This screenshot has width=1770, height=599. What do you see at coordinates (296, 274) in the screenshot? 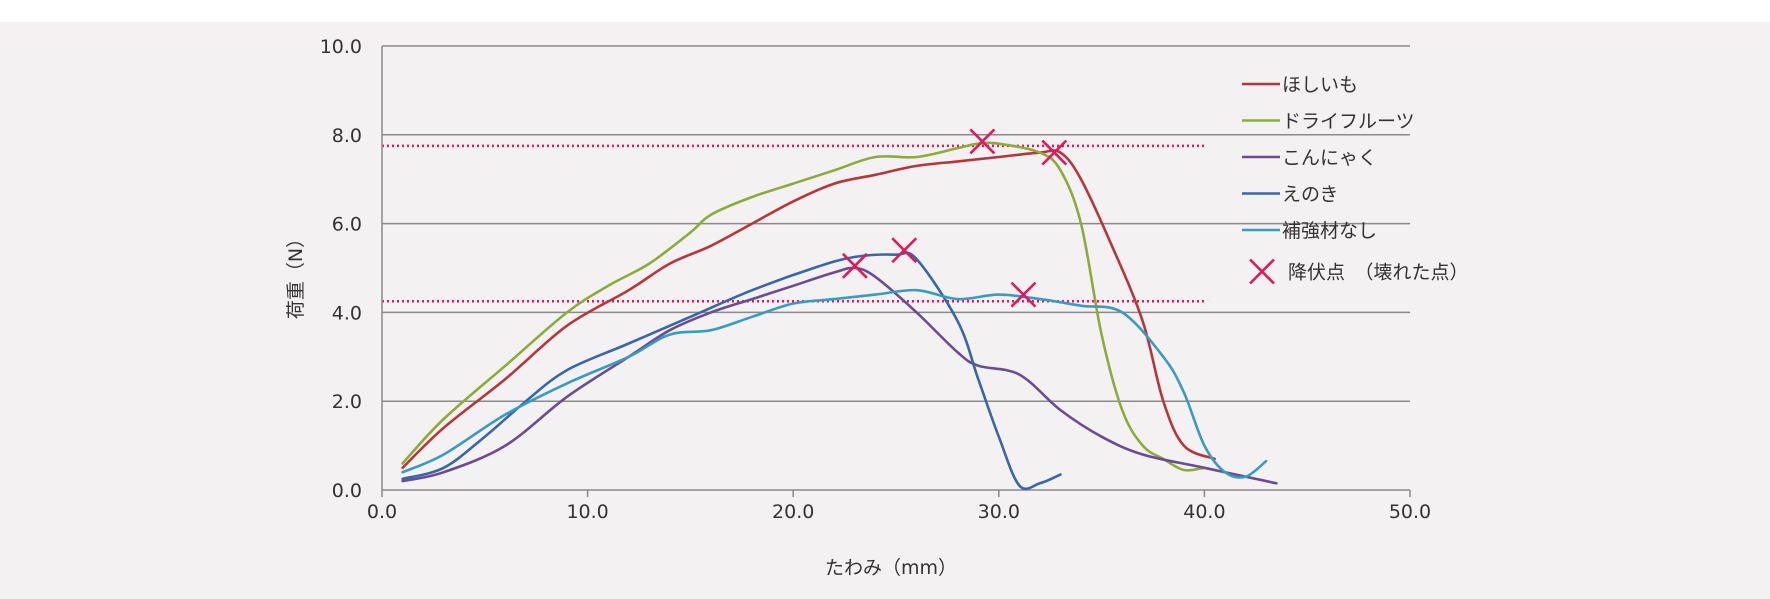
I see `y-axis-title: 荷重（N）` at bounding box center [296, 274].